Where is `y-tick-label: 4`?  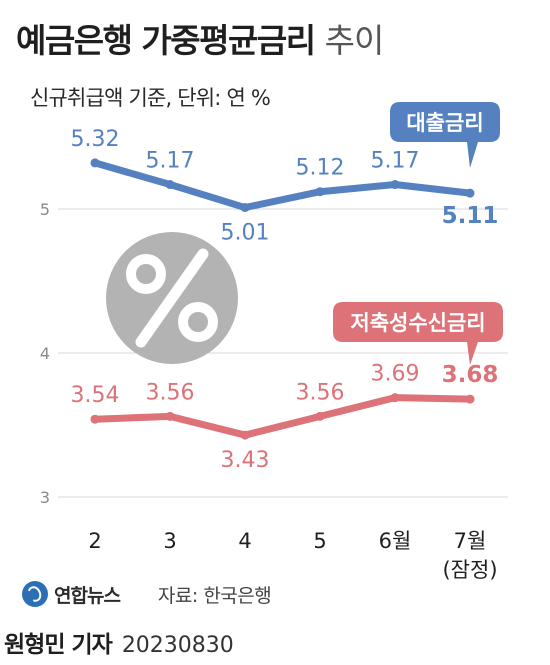 y-tick-label: 4 is located at coordinates (45, 353).